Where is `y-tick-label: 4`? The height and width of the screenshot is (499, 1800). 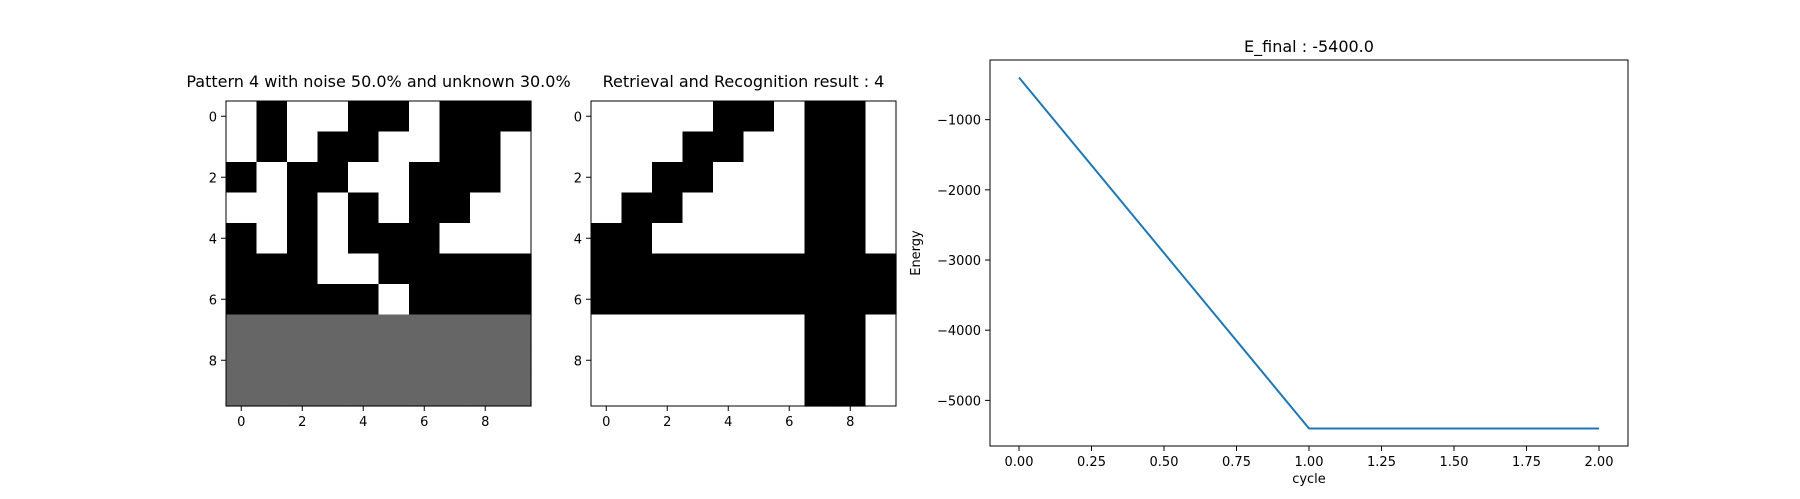 y-tick-label: 4 is located at coordinates (578, 239).